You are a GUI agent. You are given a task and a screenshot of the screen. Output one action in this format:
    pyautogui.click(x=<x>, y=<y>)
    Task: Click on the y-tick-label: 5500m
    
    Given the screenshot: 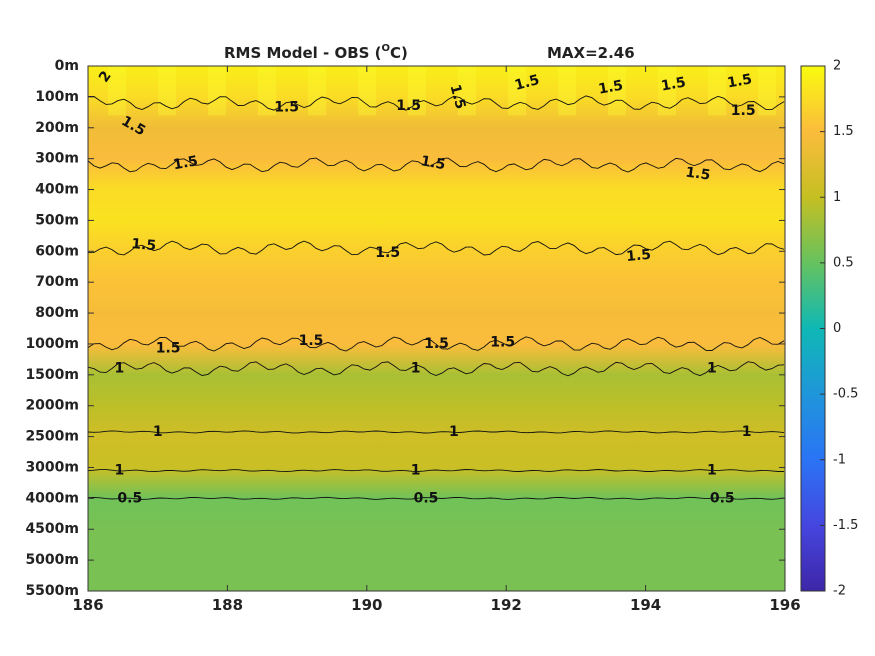 What is the action you would take?
    pyautogui.click(x=52, y=591)
    